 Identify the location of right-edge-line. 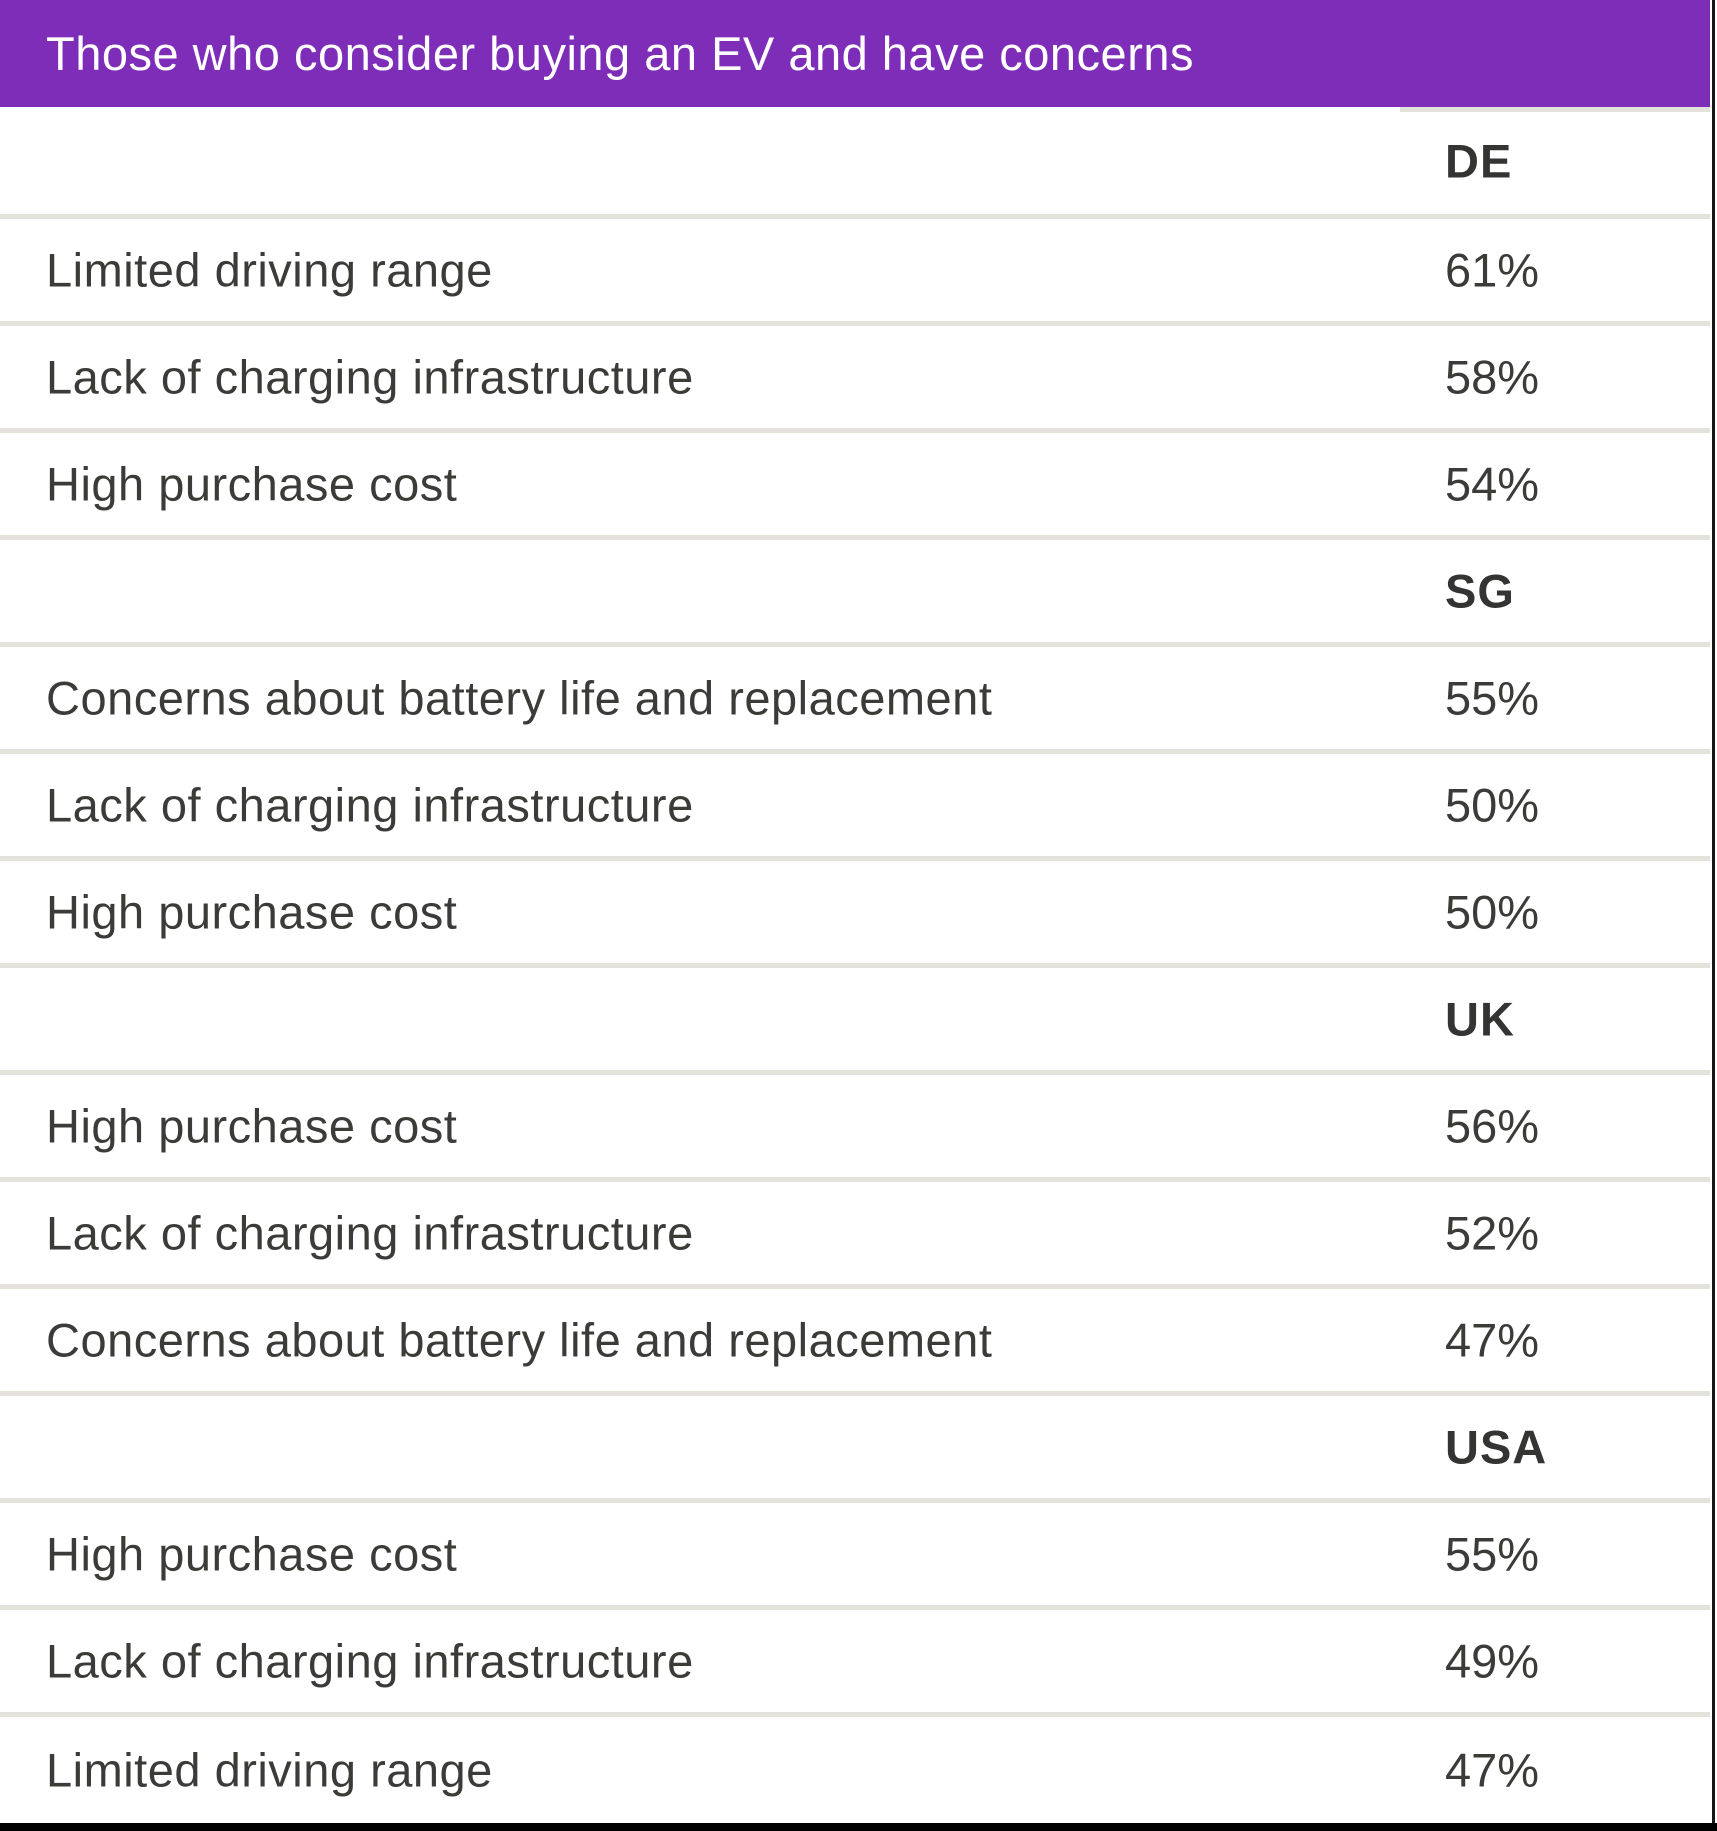
(1713, 911).